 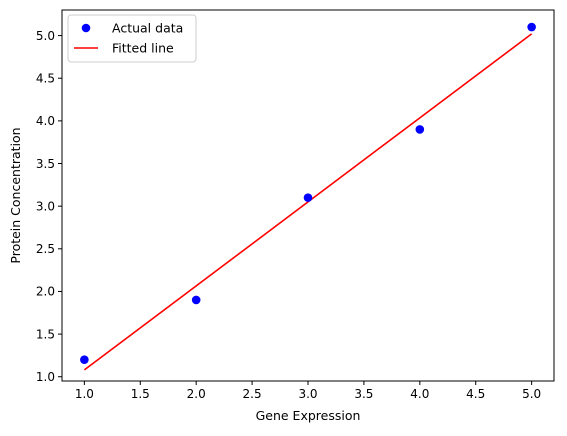 What do you see at coordinates (45, 206) in the screenshot?
I see `y-tick-label: 3.0` at bounding box center [45, 206].